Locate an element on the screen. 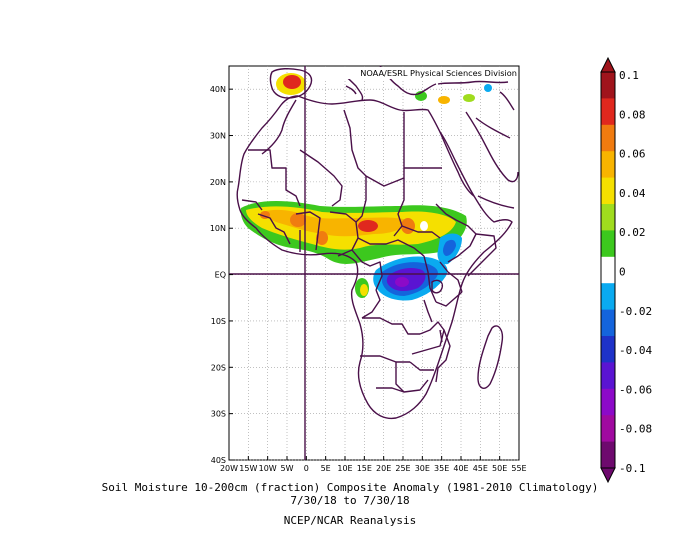 The image size is (700, 542). lat-tick-label: 20S is located at coordinates (218, 367).